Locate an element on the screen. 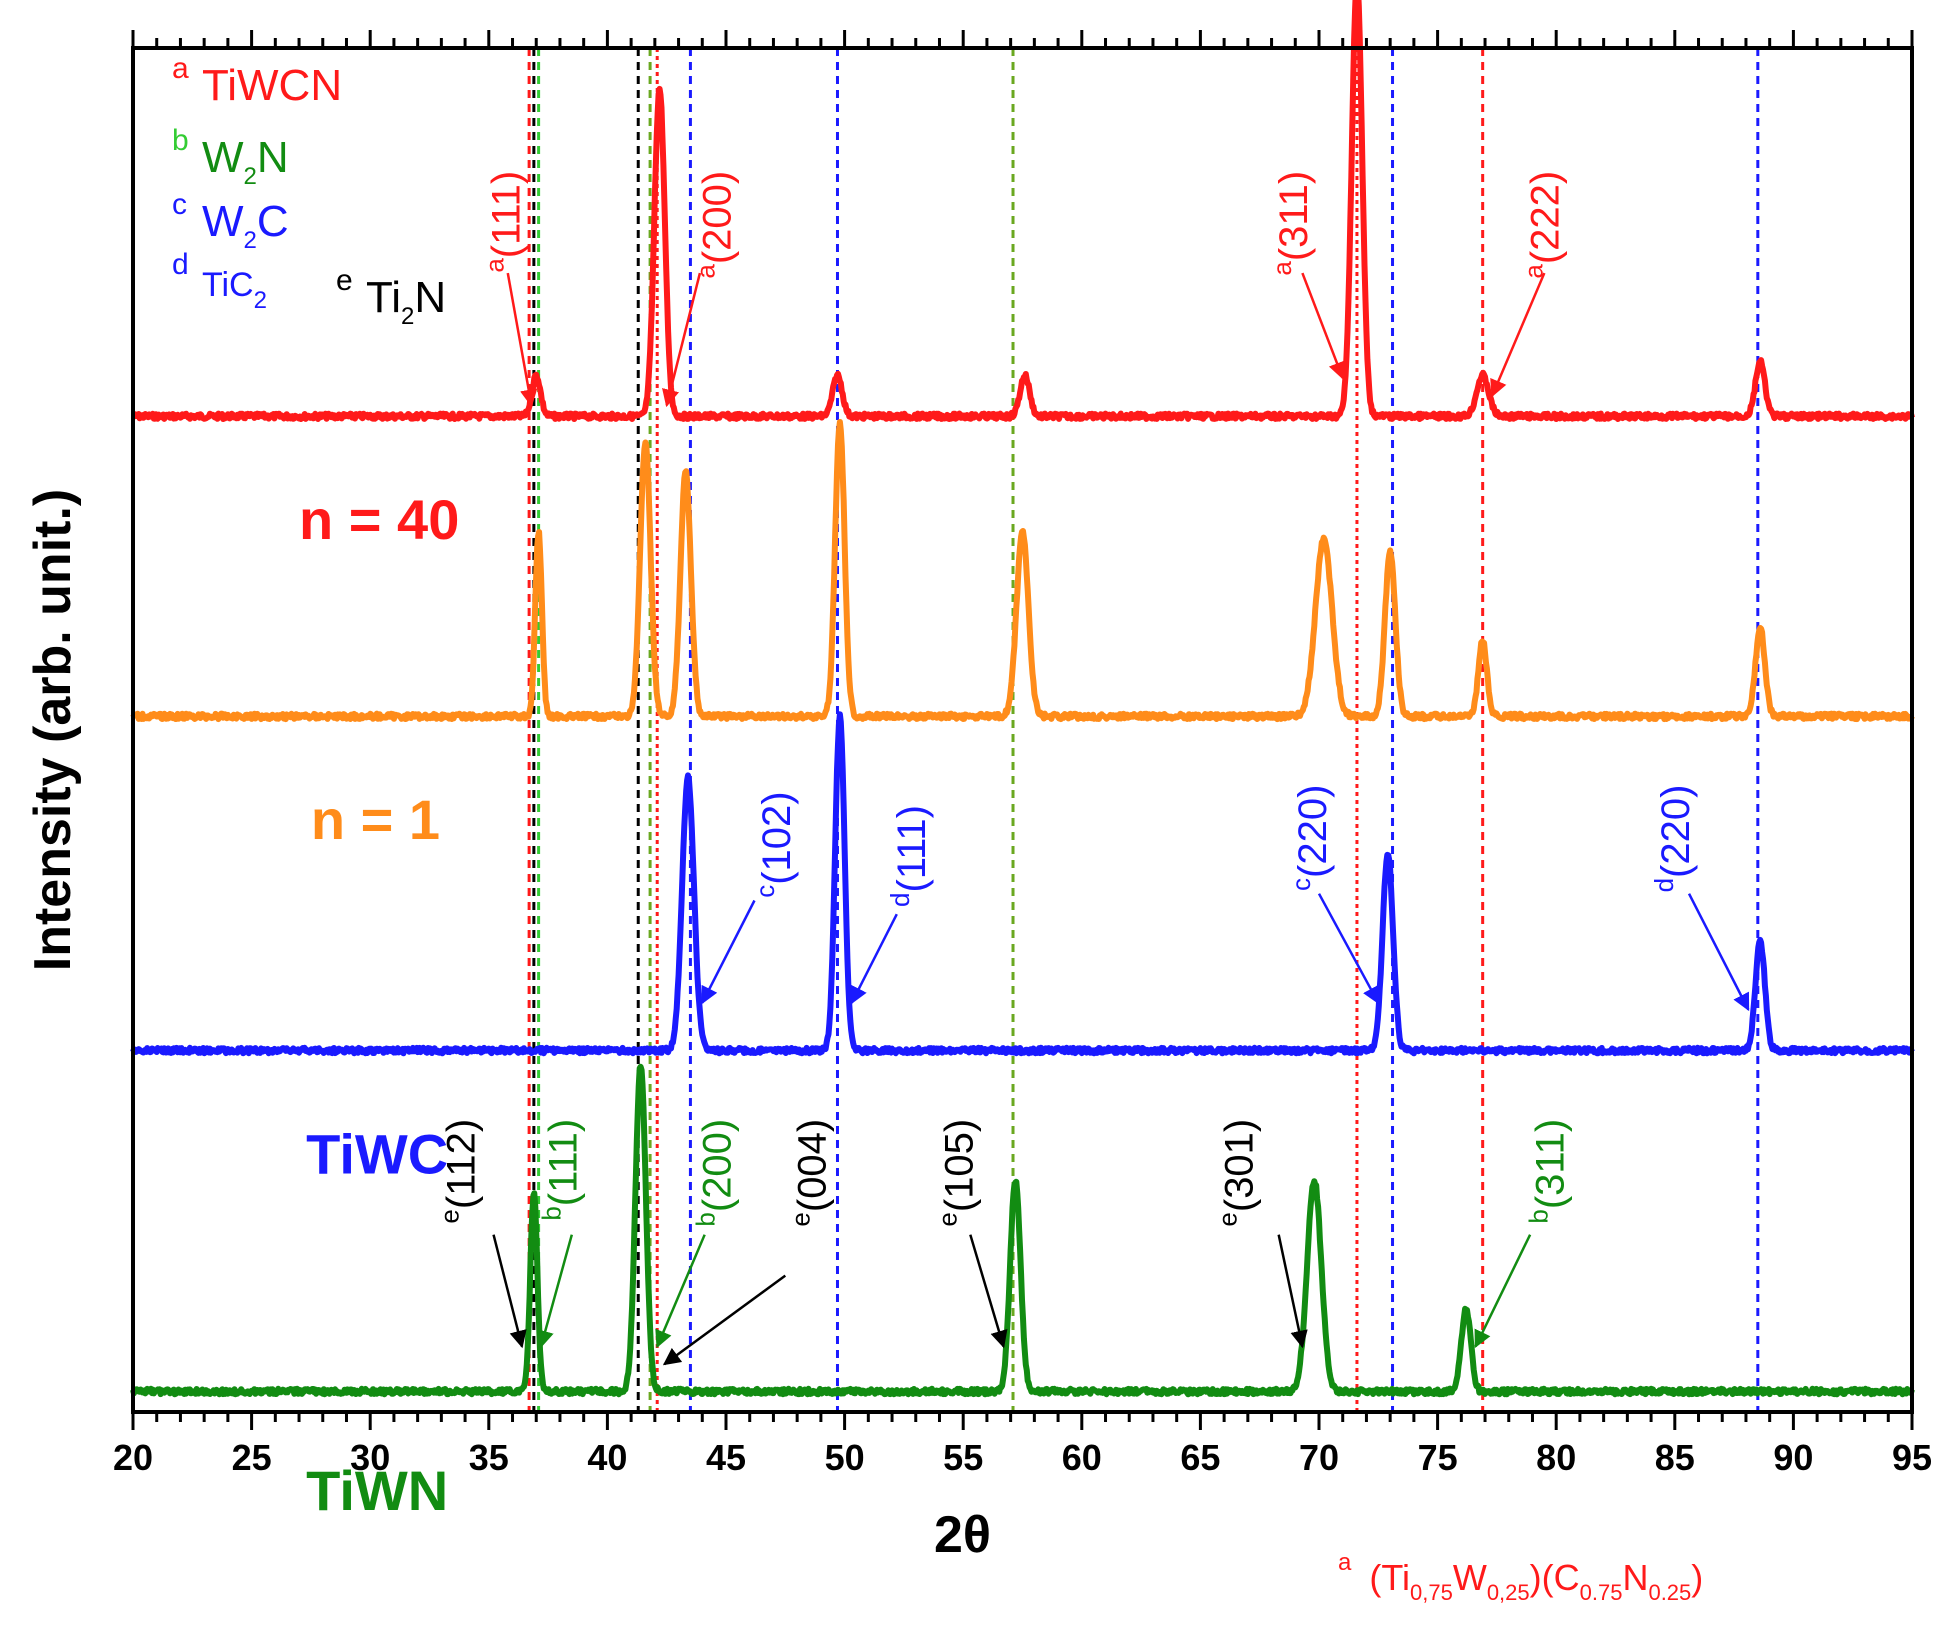 The width and height of the screenshot is (1955, 1637). legend-entry: TiC2 is located at coordinates (234, 290).